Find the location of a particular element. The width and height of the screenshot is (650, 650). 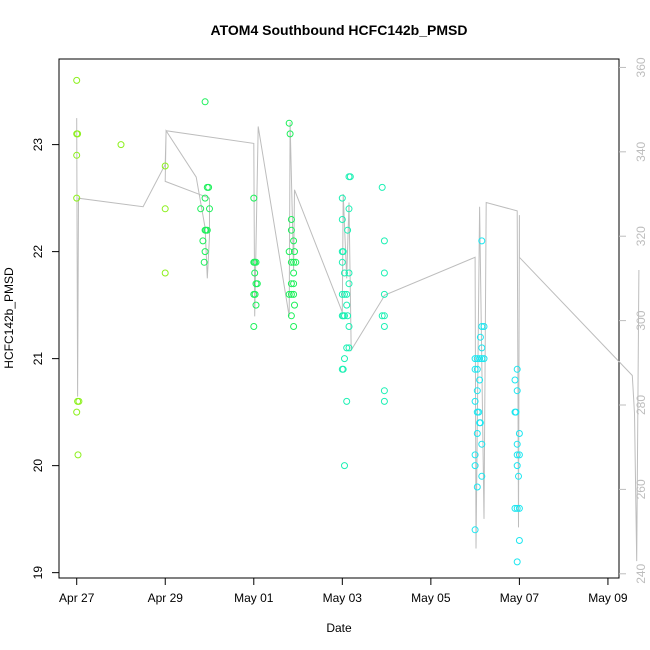

y-axis: 19 20 21 22 23 is located at coordinates (45, 358).